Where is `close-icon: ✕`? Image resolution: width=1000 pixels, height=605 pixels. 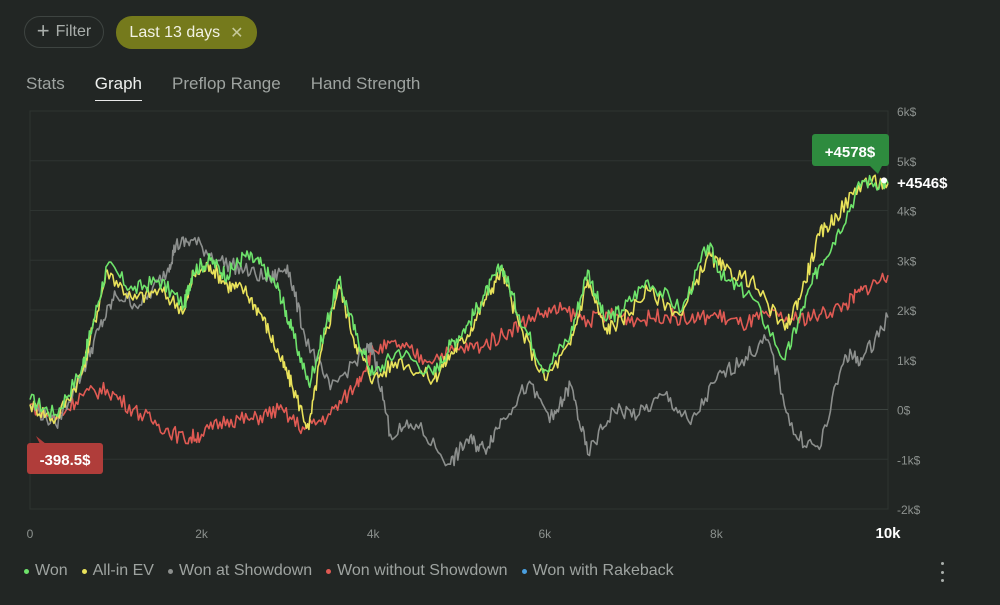 close-icon: ✕ is located at coordinates (237, 33).